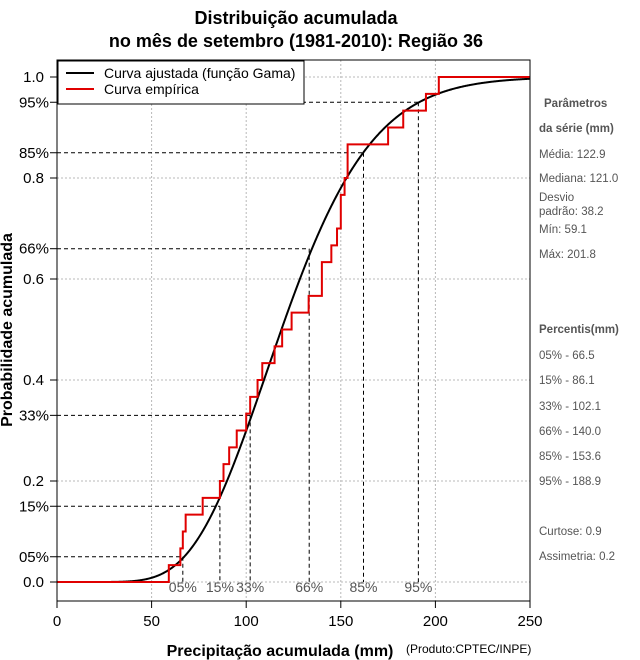 The height and width of the screenshot is (660, 640). I want to click on pctl-x-label-33%: 33%, so click(250, 587).